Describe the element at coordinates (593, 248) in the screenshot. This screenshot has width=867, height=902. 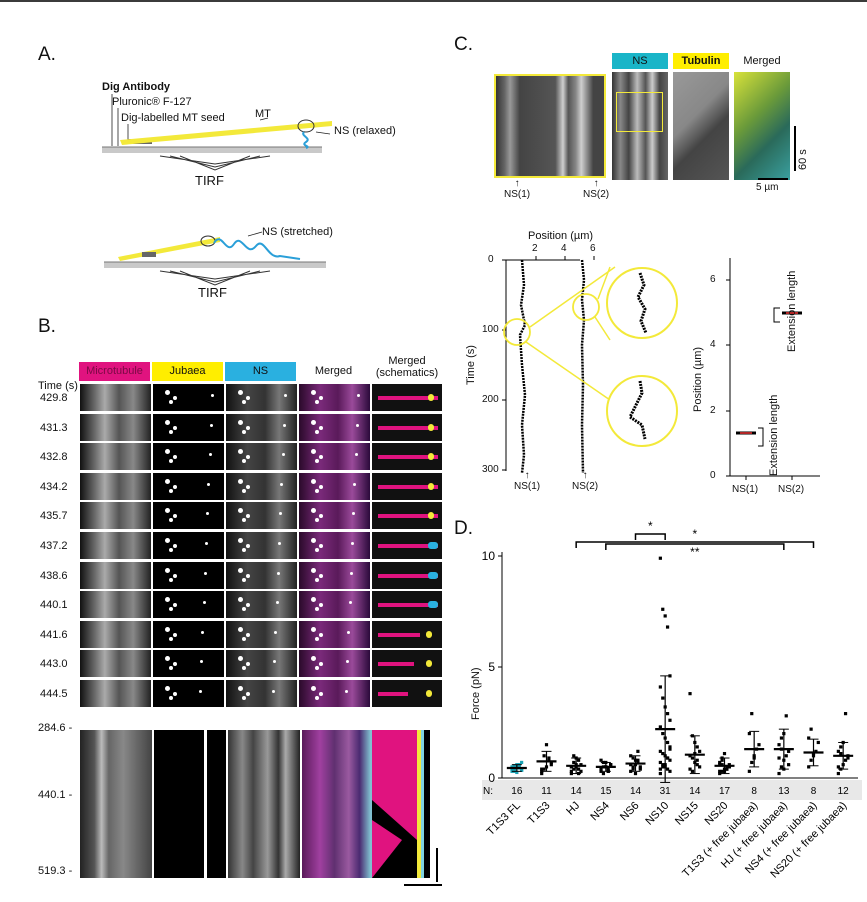
I see `trace-xtick-6: 6` at that location.